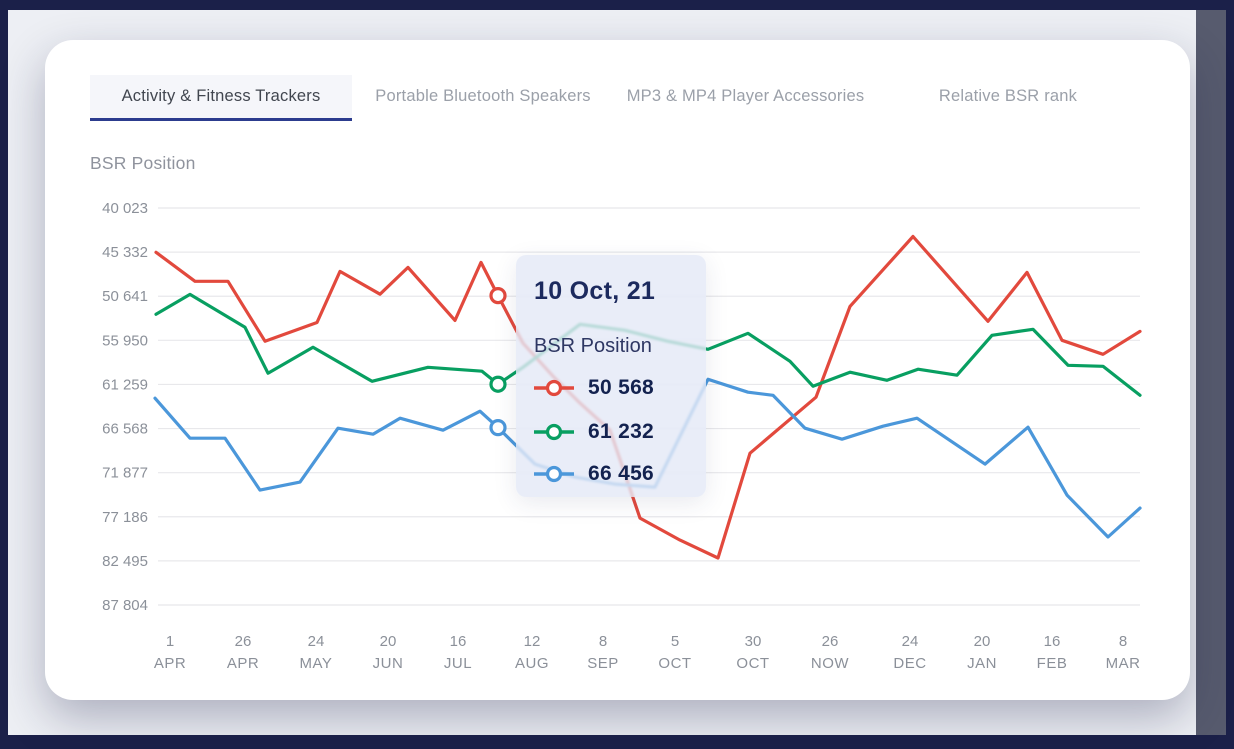  Describe the element at coordinates (498, 428) in the screenshot. I see `hover-marker-blue` at that location.